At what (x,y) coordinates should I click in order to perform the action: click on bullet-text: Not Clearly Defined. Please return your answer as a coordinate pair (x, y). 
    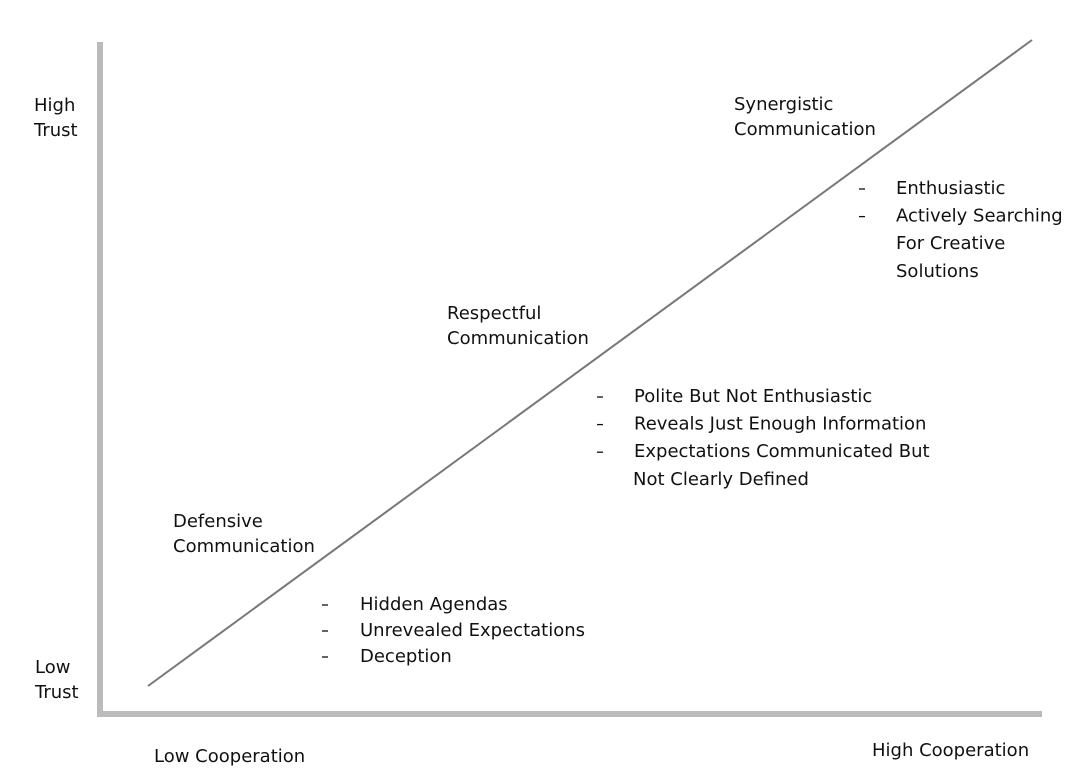
    Looking at the image, I should click on (721, 479).